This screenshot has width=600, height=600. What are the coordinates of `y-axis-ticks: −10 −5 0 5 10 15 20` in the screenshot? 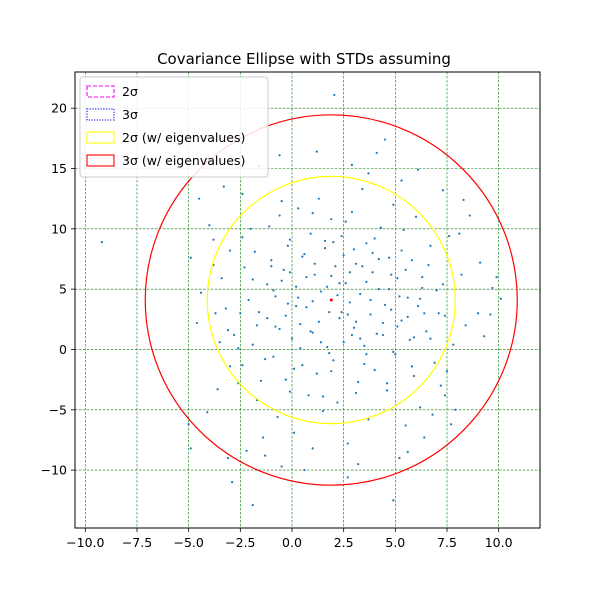 It's located at (58, 289).